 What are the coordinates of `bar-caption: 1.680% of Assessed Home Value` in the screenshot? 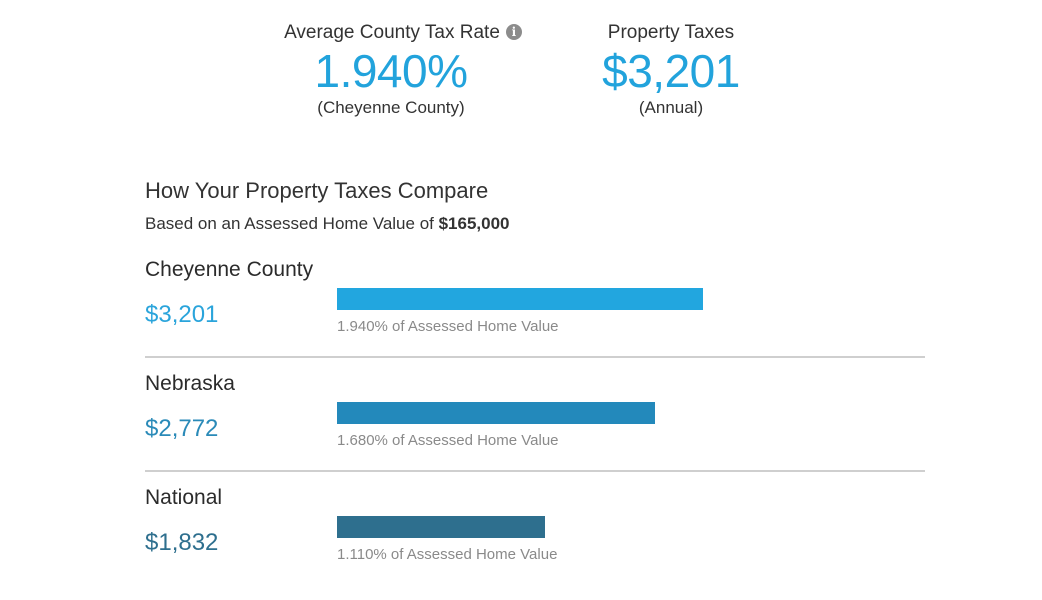 It's located at (448, 440).